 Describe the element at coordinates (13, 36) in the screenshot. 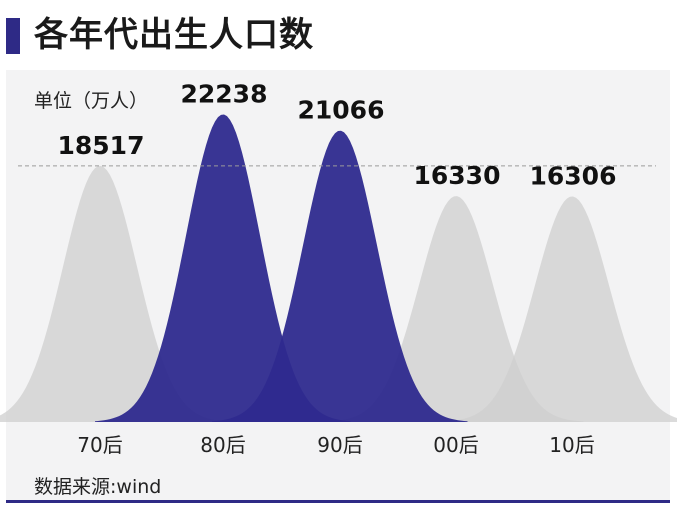

I see `title-accent-bar` at that location.